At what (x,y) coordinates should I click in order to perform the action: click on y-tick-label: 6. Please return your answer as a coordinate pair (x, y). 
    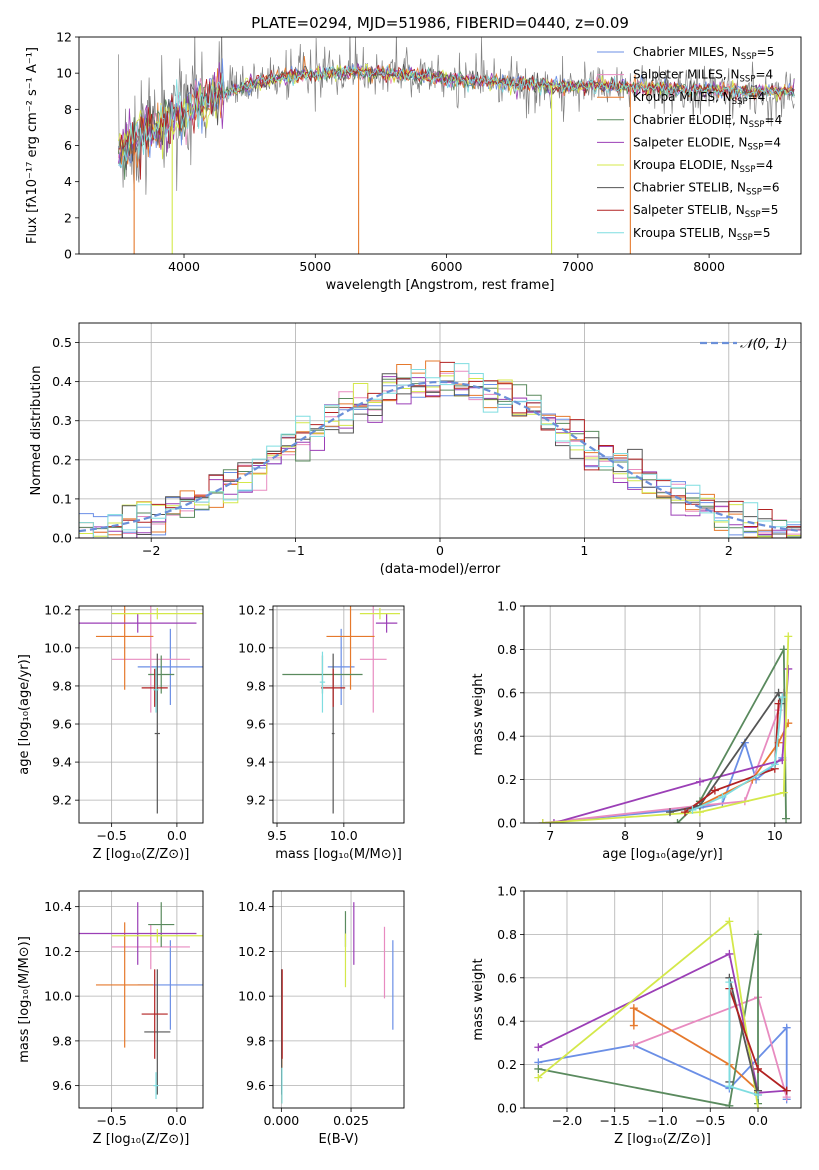
    Looking at the image, I should click on (68, 145).